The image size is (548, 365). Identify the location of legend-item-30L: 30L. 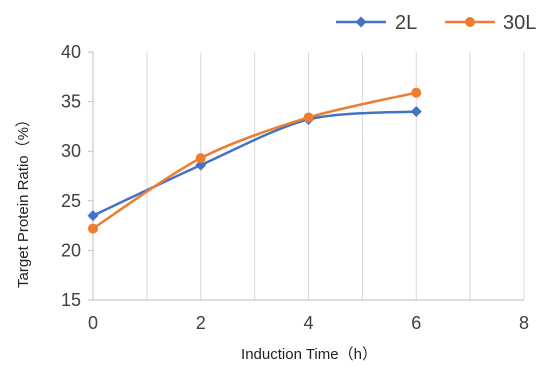
(490, 23).